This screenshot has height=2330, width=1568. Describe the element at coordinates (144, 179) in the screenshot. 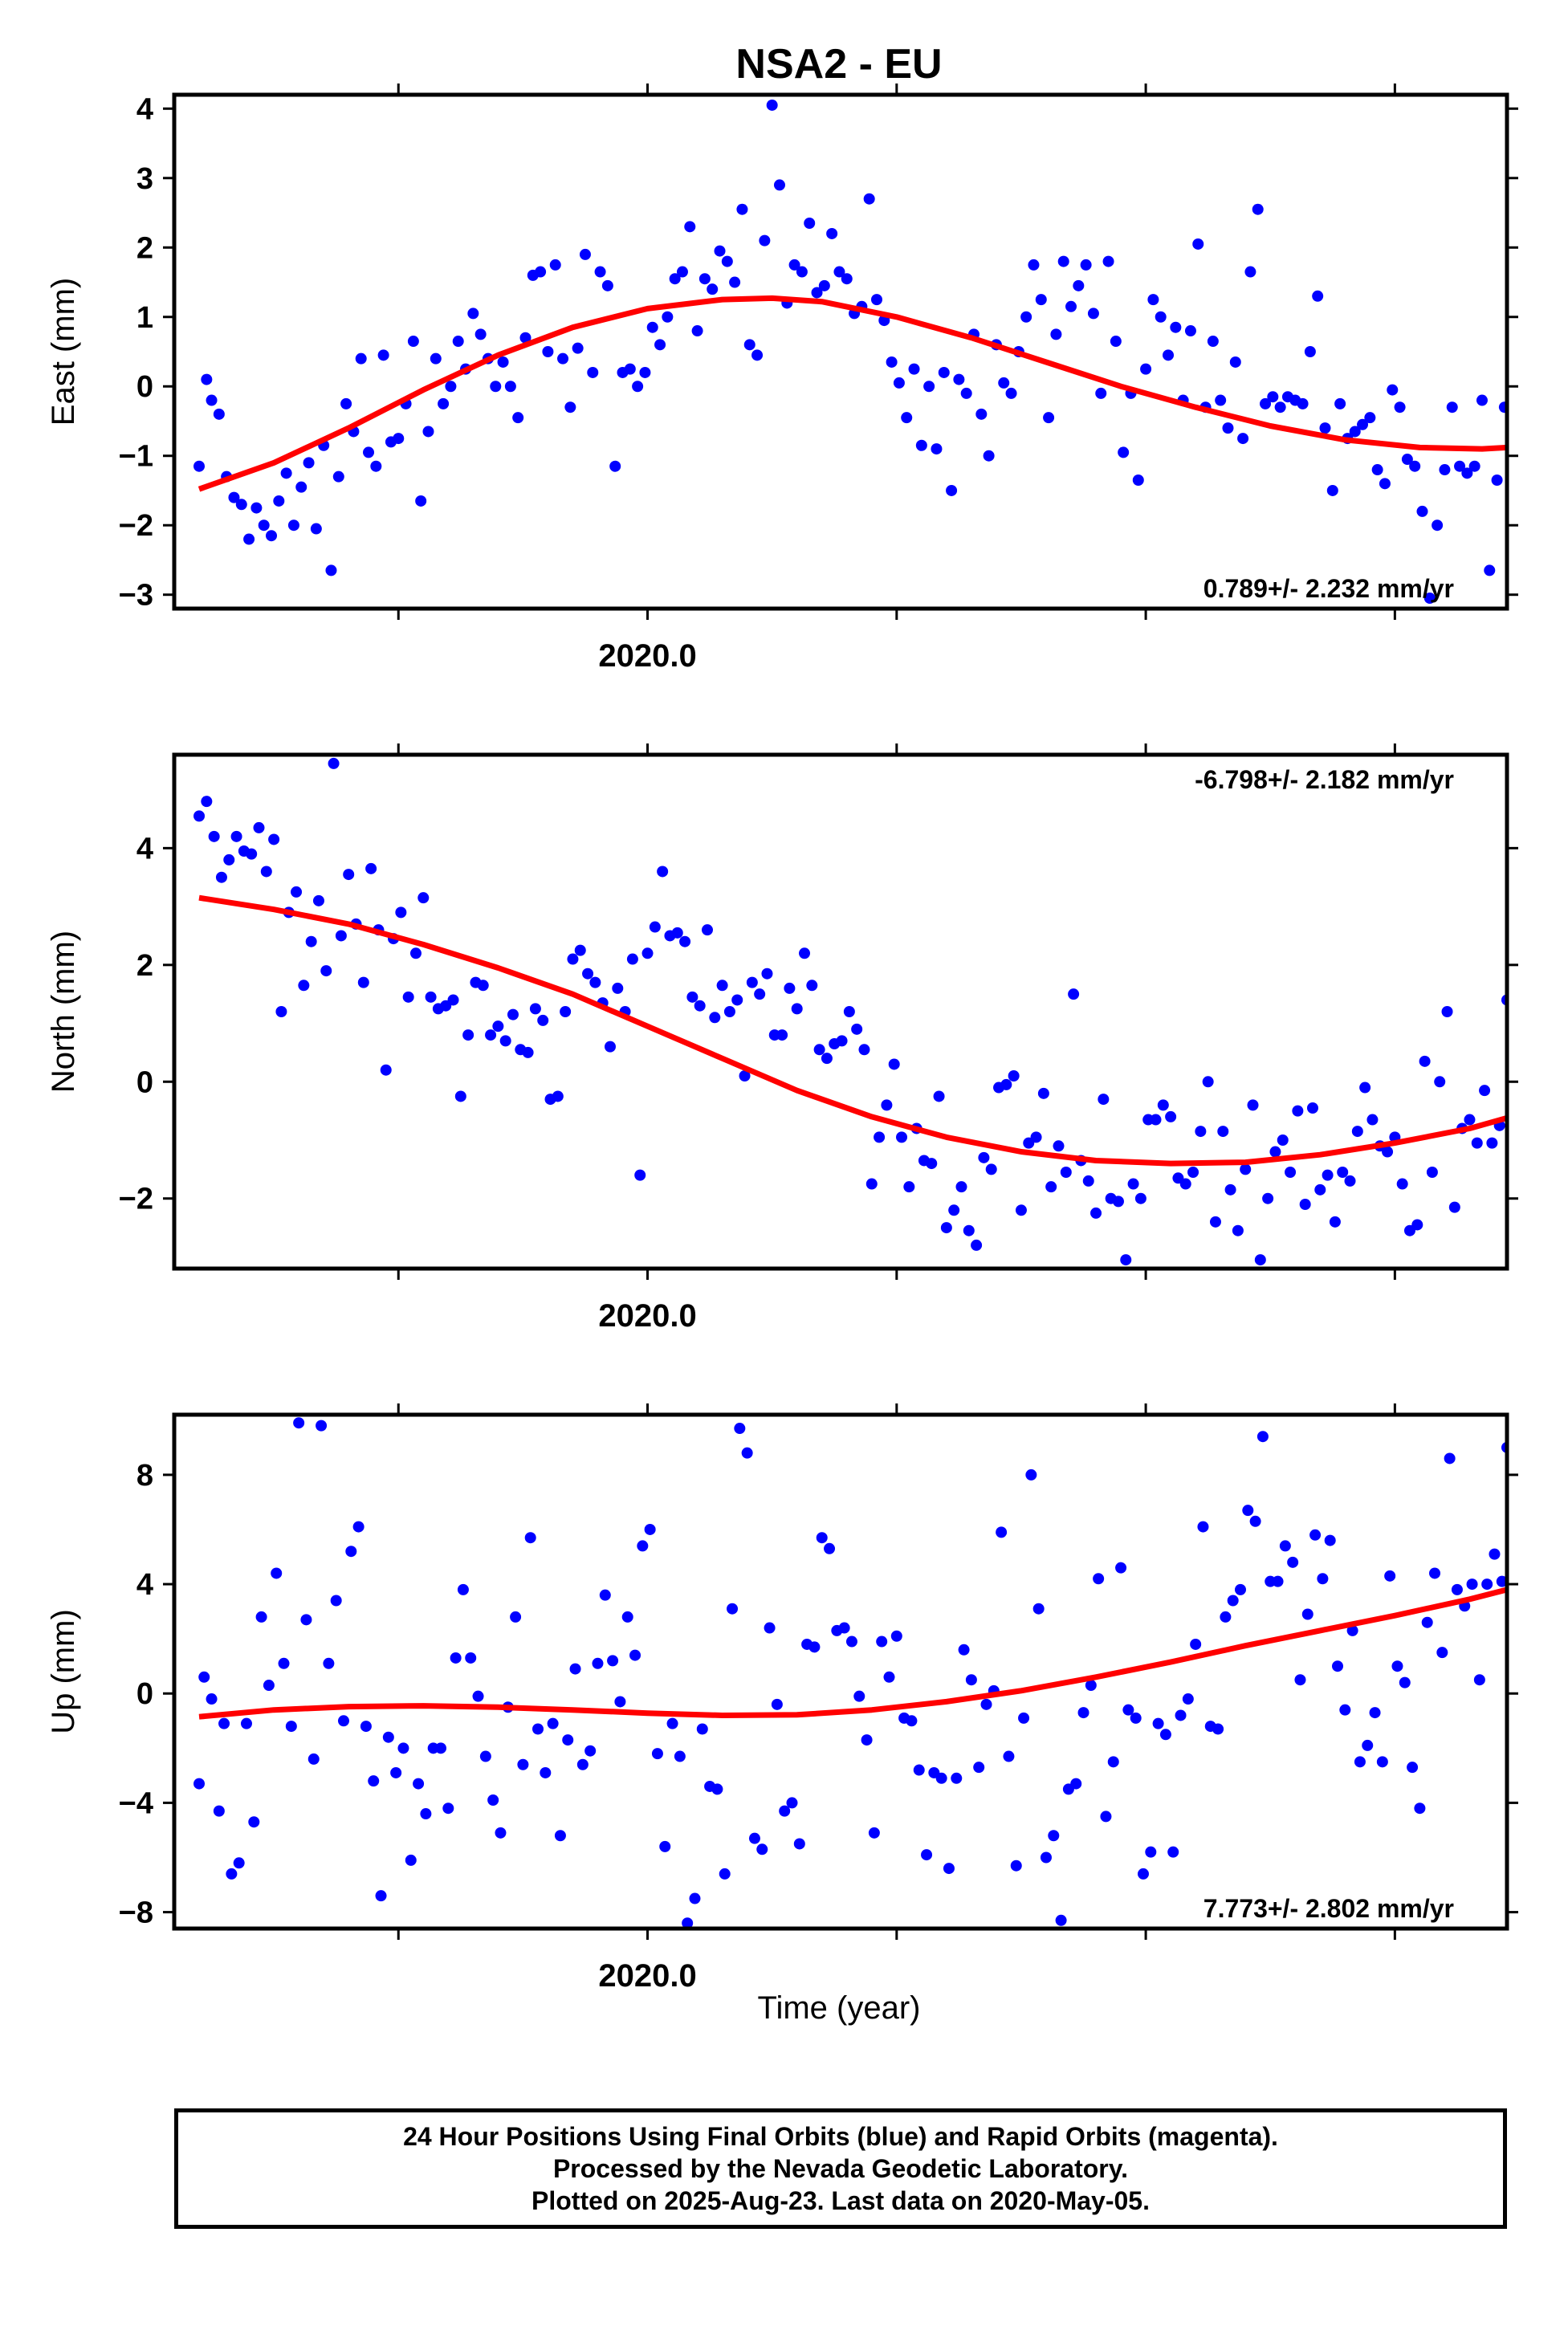

I see `east-y-tick-label: 3` at that location.